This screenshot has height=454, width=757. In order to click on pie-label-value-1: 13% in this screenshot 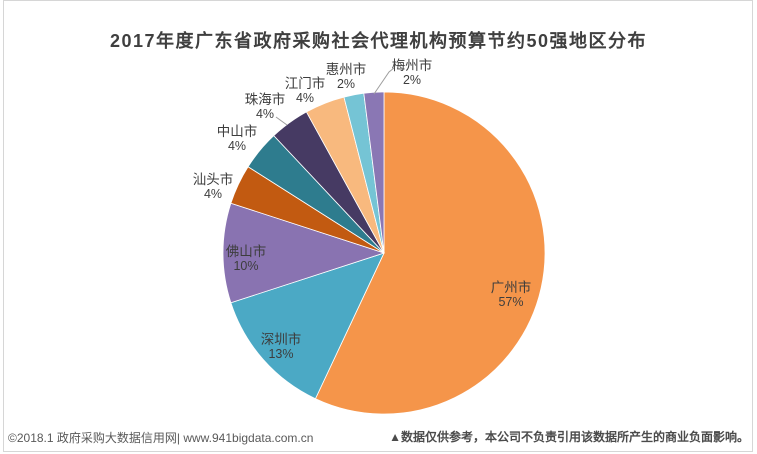, I will do `click(281, 354)`.